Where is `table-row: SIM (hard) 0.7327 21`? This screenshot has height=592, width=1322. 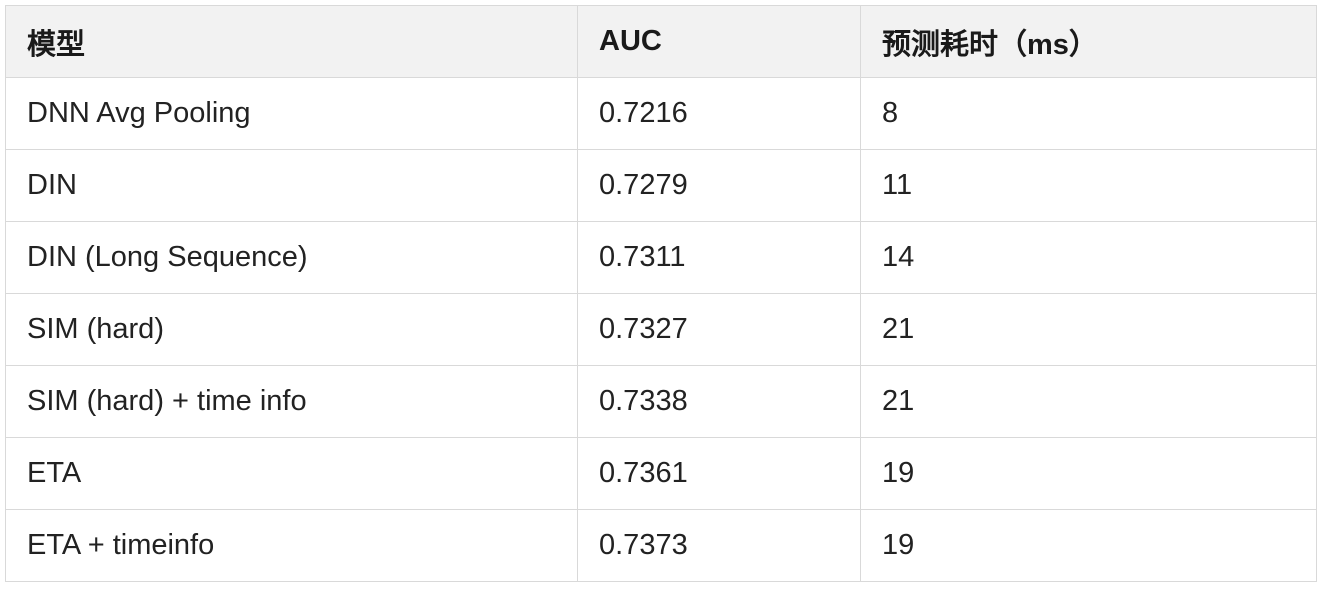 table-row: SIM (hard) 0.7327 21 is located at coordinates (661, 329).